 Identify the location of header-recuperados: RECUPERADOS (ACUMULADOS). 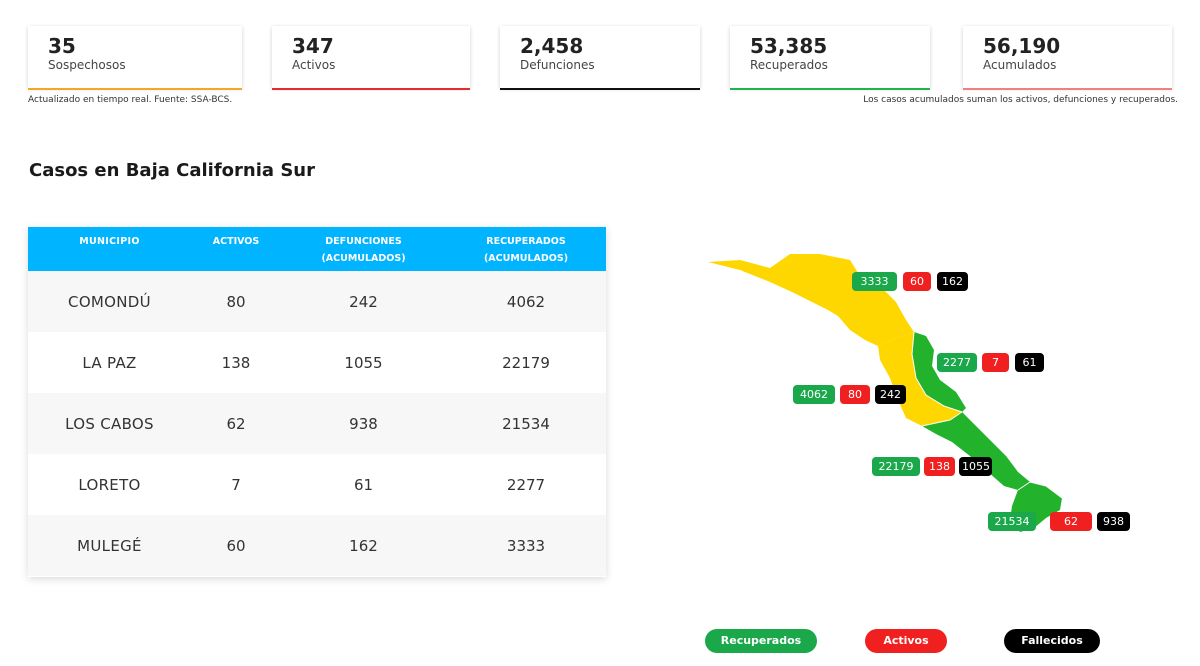
(526, 249).